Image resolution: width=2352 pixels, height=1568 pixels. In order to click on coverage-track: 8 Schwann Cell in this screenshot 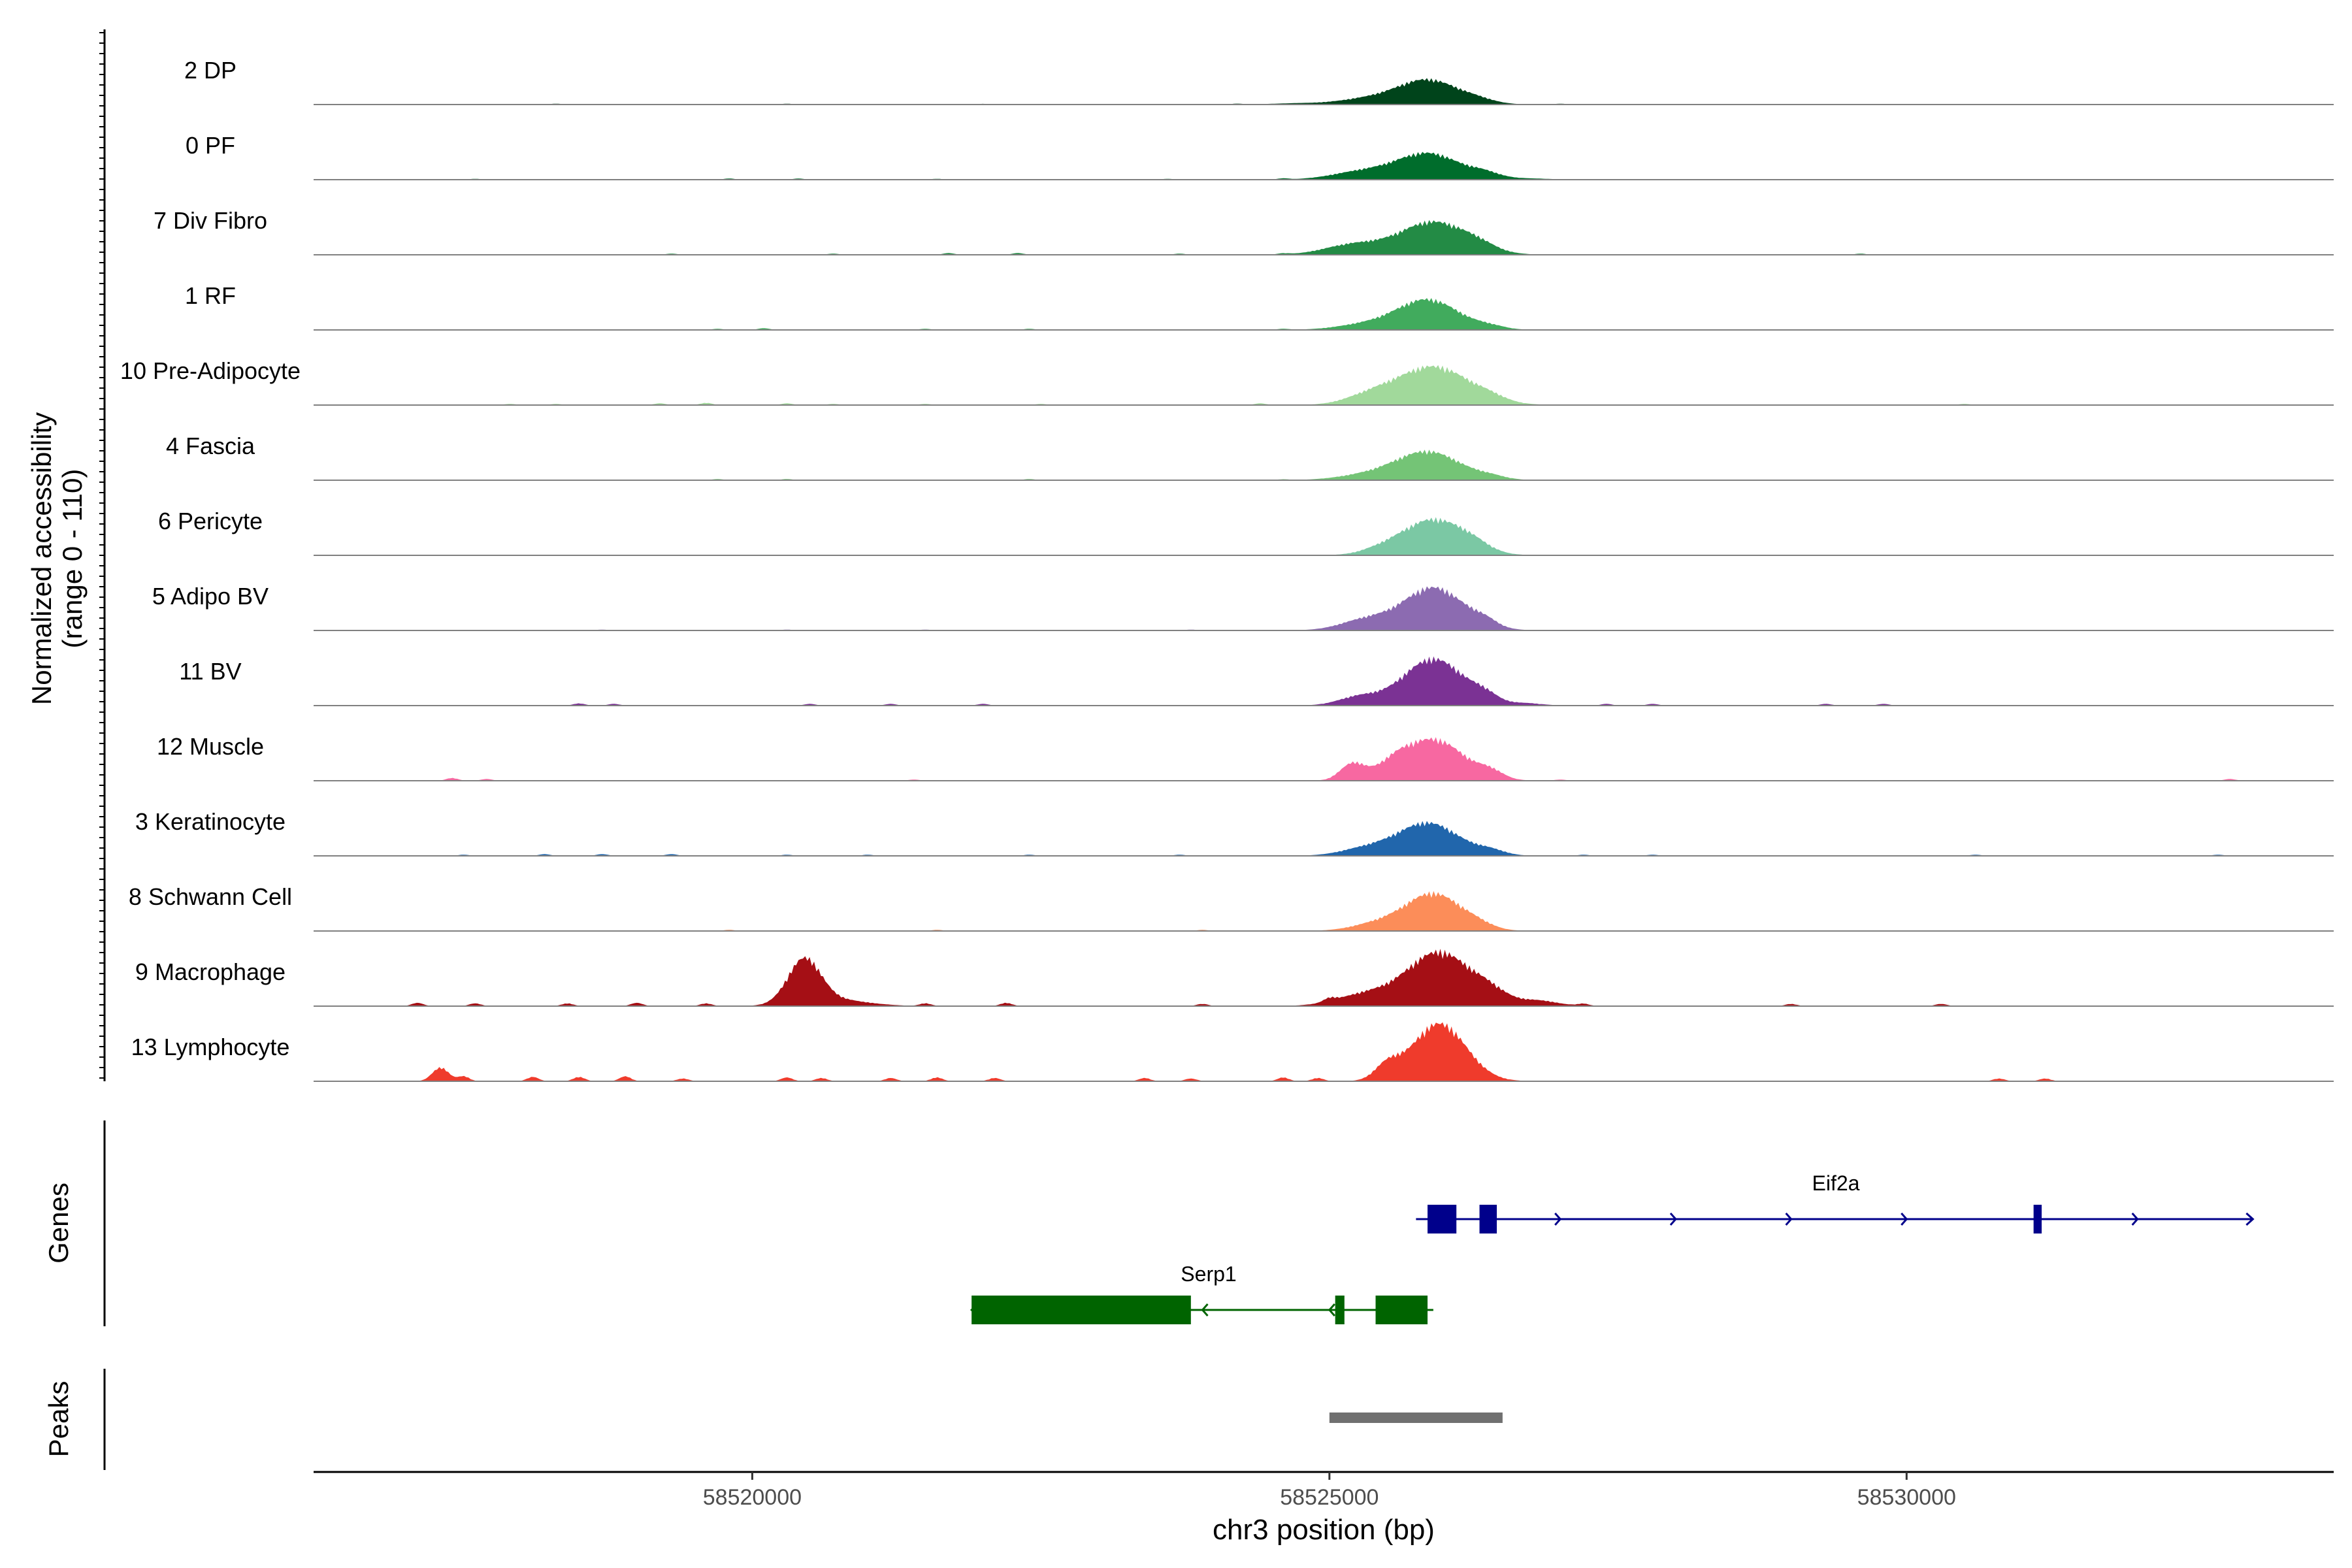, I will do `click(1231, 907)`.